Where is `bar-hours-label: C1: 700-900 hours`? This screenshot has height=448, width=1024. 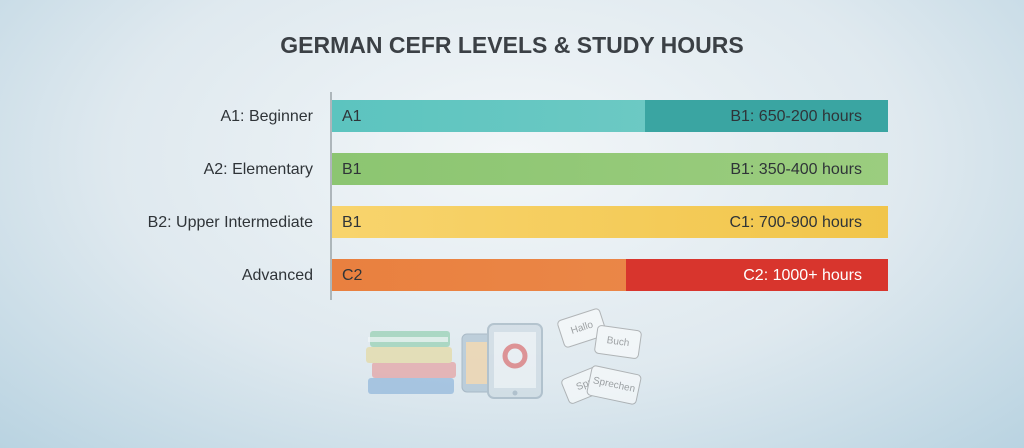 bar-hours-label: C1: 700-900 hours is located at coordinates (795, 222).